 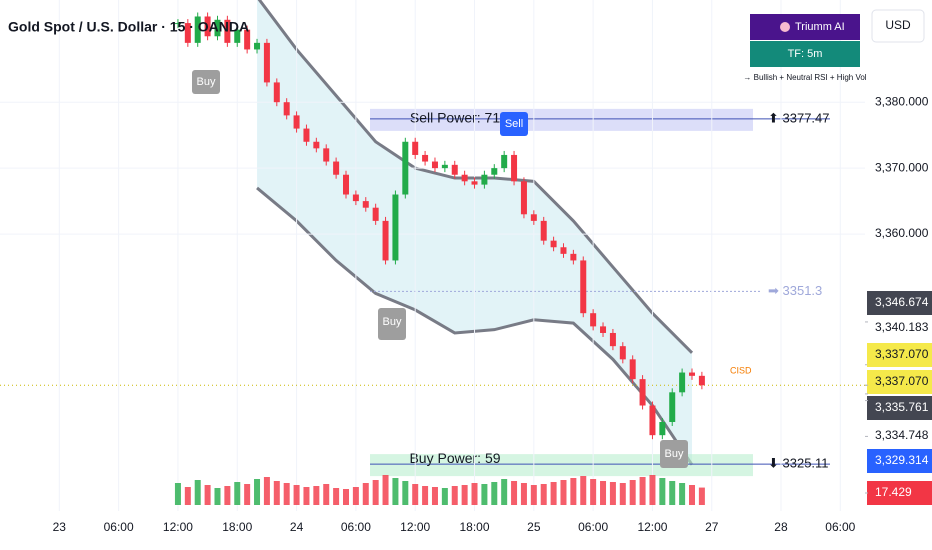 What do you see at coordinates (804, 77) in the screenshot?
I see `panel-note: → Bullish + Neutral RSI + High Vol` at bounding box center [804, 77].